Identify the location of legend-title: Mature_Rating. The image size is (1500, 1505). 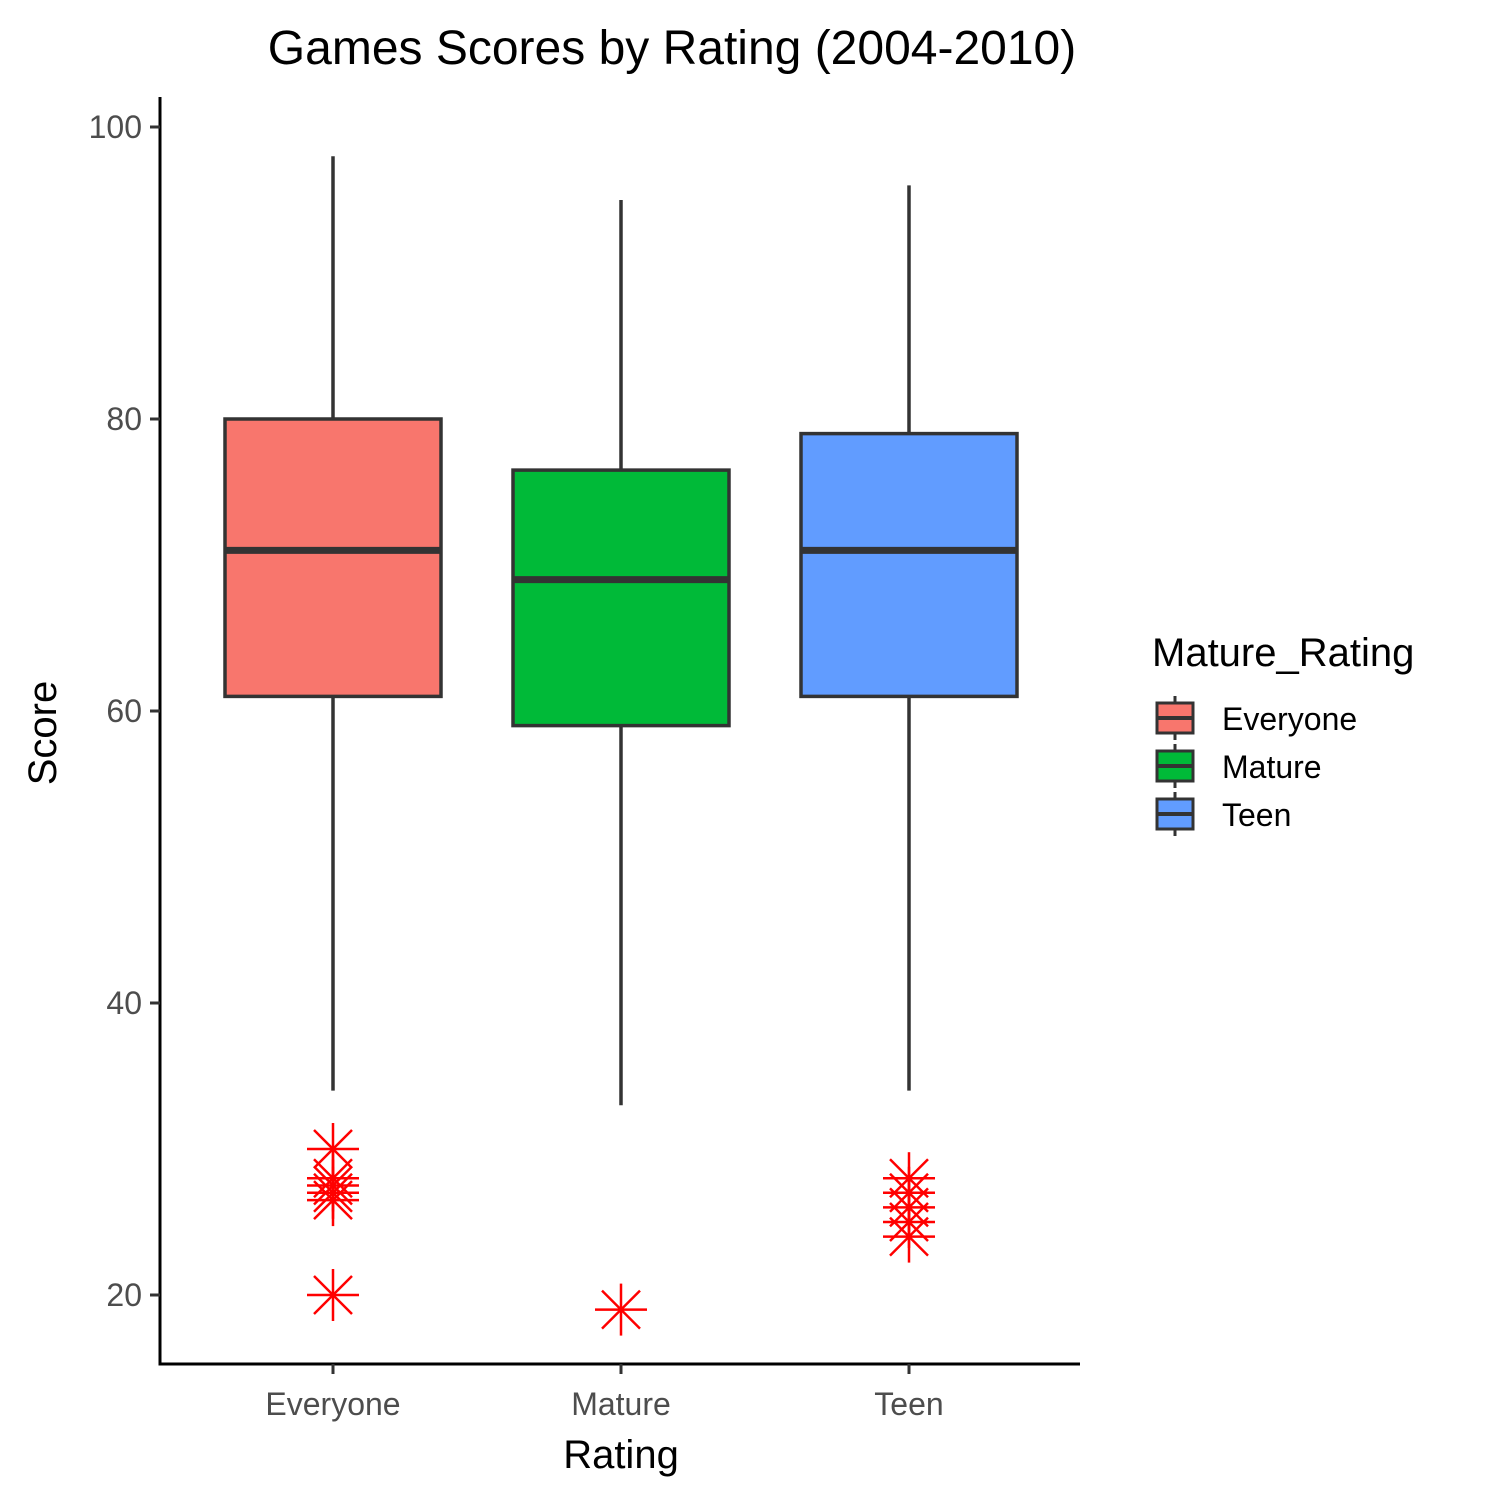
(1283, 653).